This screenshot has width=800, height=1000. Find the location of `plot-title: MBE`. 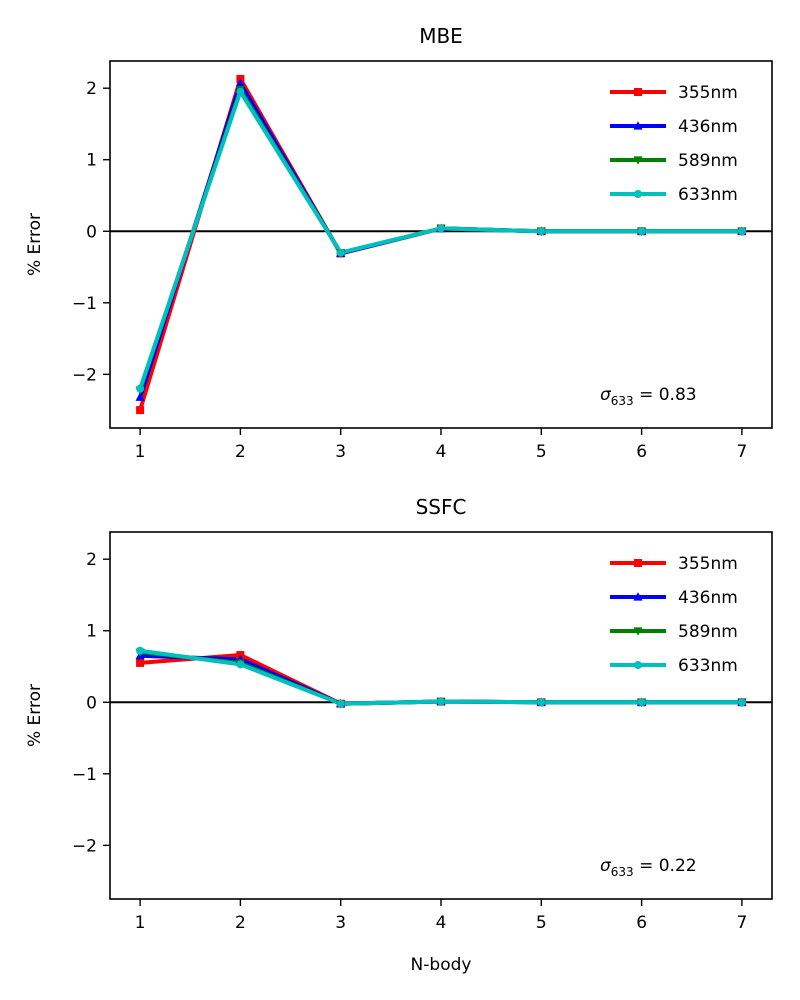

plot-title: MBE is located at coordinates (441, 36).